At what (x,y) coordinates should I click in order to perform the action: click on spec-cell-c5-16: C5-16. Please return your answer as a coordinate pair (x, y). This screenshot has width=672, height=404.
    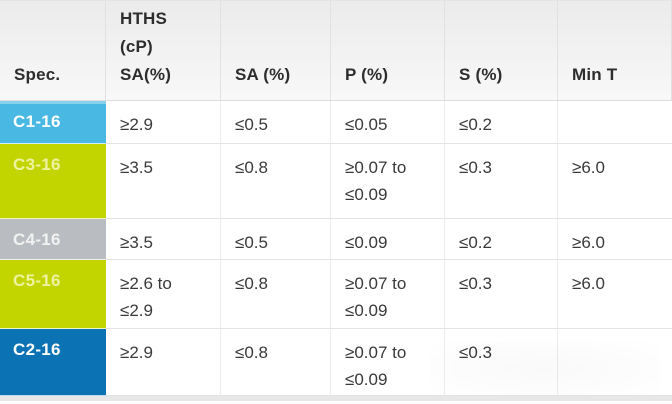
    Looking at the image, I should click on (53, 294).